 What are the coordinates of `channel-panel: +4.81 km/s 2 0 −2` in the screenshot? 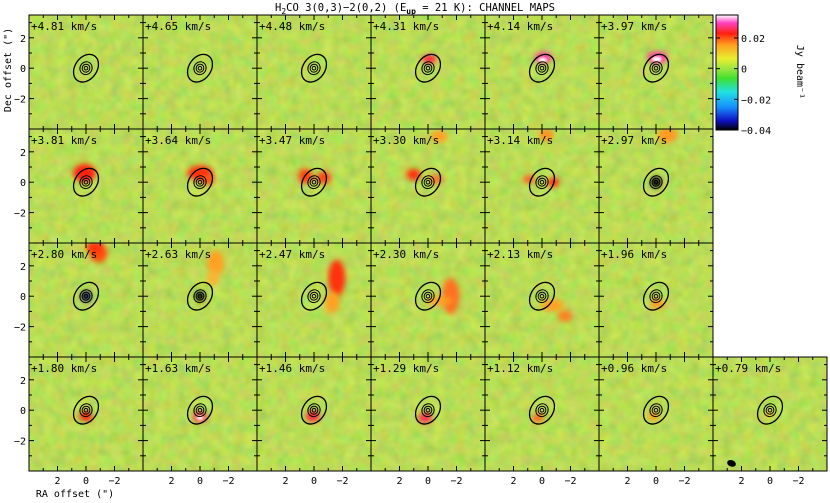 It's located at (79, 72).